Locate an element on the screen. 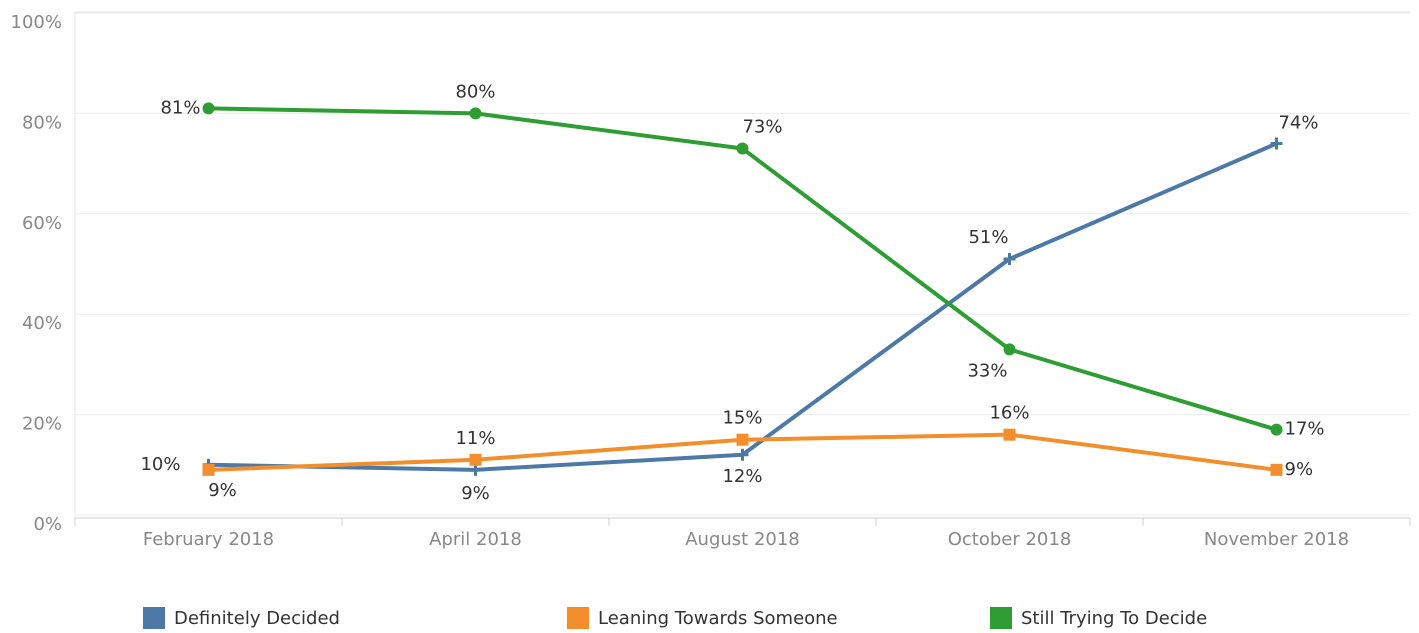 The image size is (1419, 633). data-label: 51% is located at coordinates (988, 237).